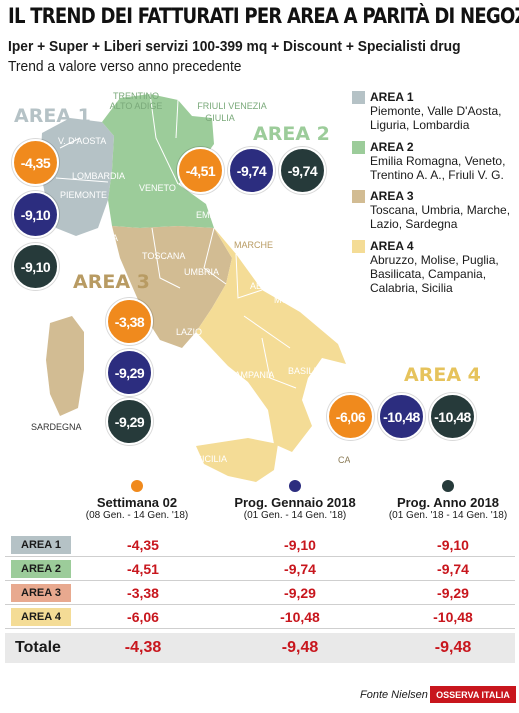 This screenshot has width=519, height=713. I want to click on column-title: Settimana 02, so click(137, 502).